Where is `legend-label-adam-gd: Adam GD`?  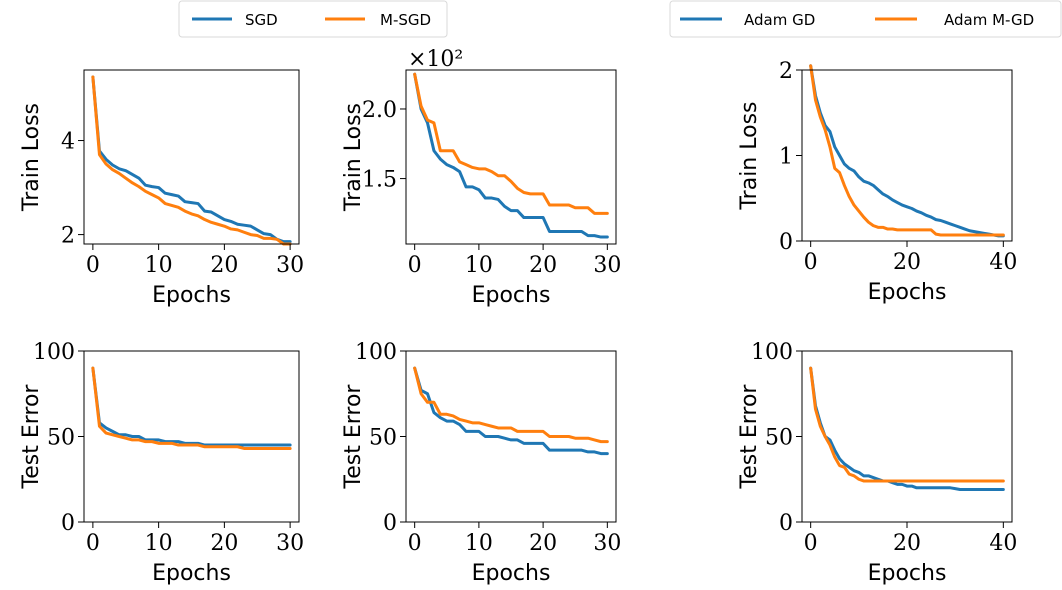 legend-label-adam-gd: Adam GD is located at coordinates (779, 20).